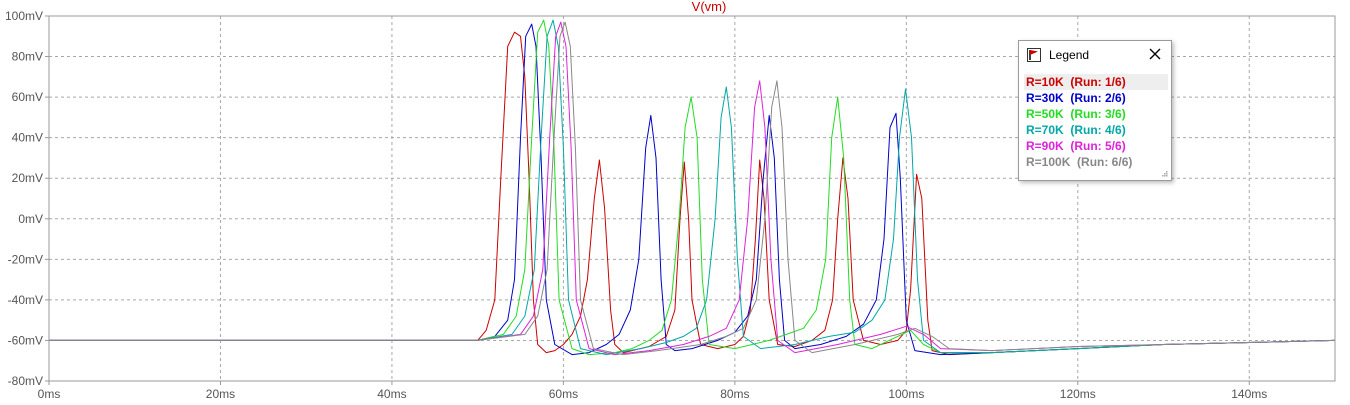 The height and width of the screenshot is (405, 1350). What do you see at coordinates (27, 97) in the screenshot?
I see `y-tick-label: 60mV` at bounding box center [27, 97].